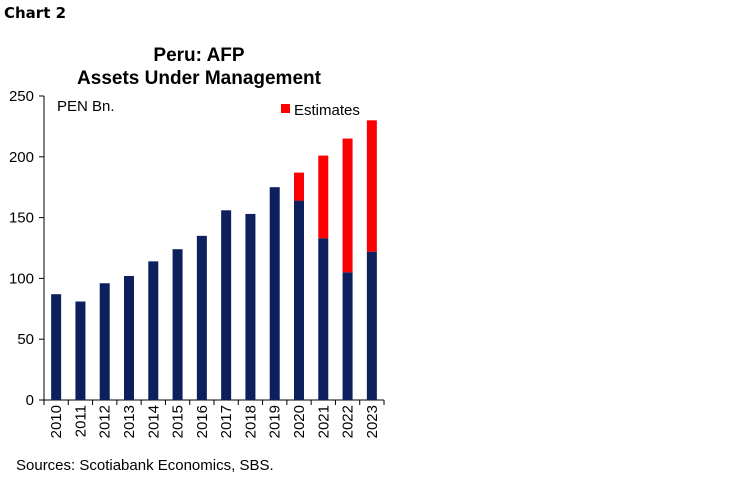 This screenshot has width=749, height=482. What do you see at coordinates (153, 421) in the screenshot?
I see `x-tick-label: 2014` at bounding box center [153, 421].